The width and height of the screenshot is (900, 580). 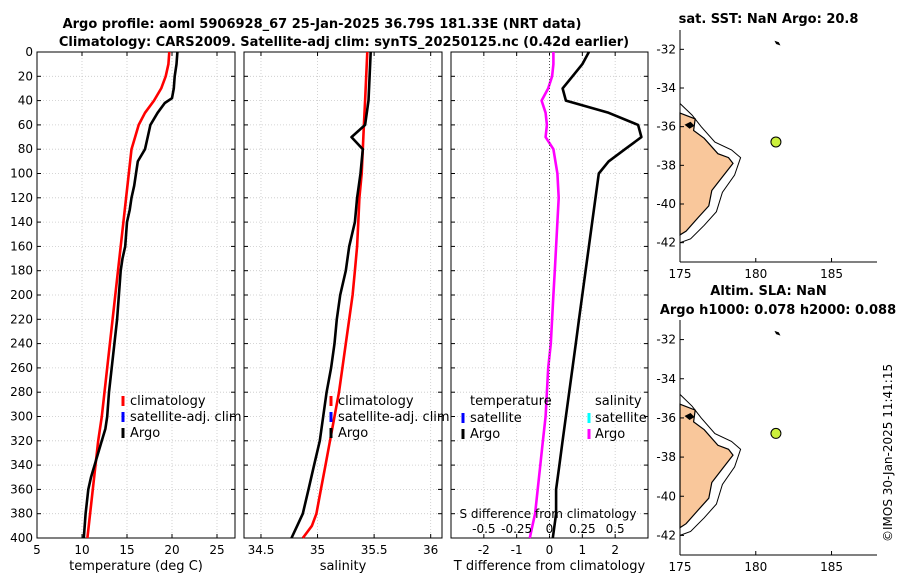 I want to click on series-s-argo-clim, so click(x=544, y=295).